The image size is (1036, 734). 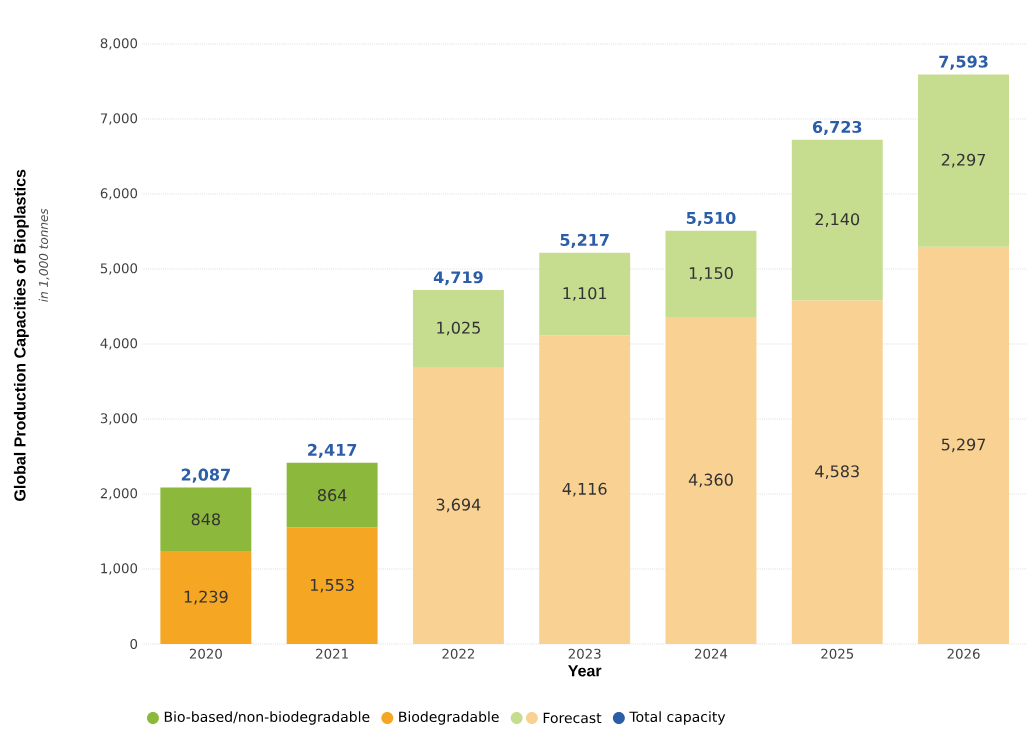 What do you see at coordinates (458, 653) in the screenshot?
I see `x-tick-label: 2022` at bounding box center [458, 653].